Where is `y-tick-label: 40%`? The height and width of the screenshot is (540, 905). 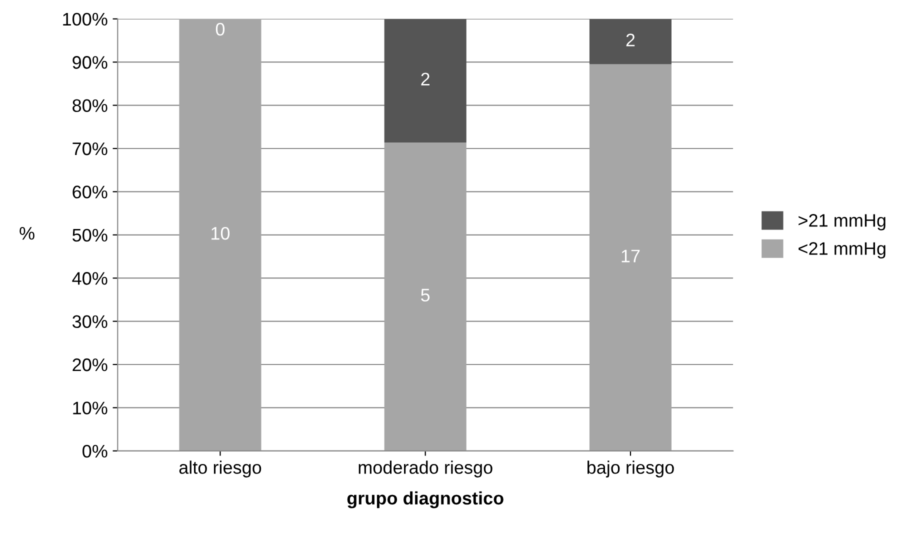
y-tick-label: 40% is located at coordinates (90, 278).